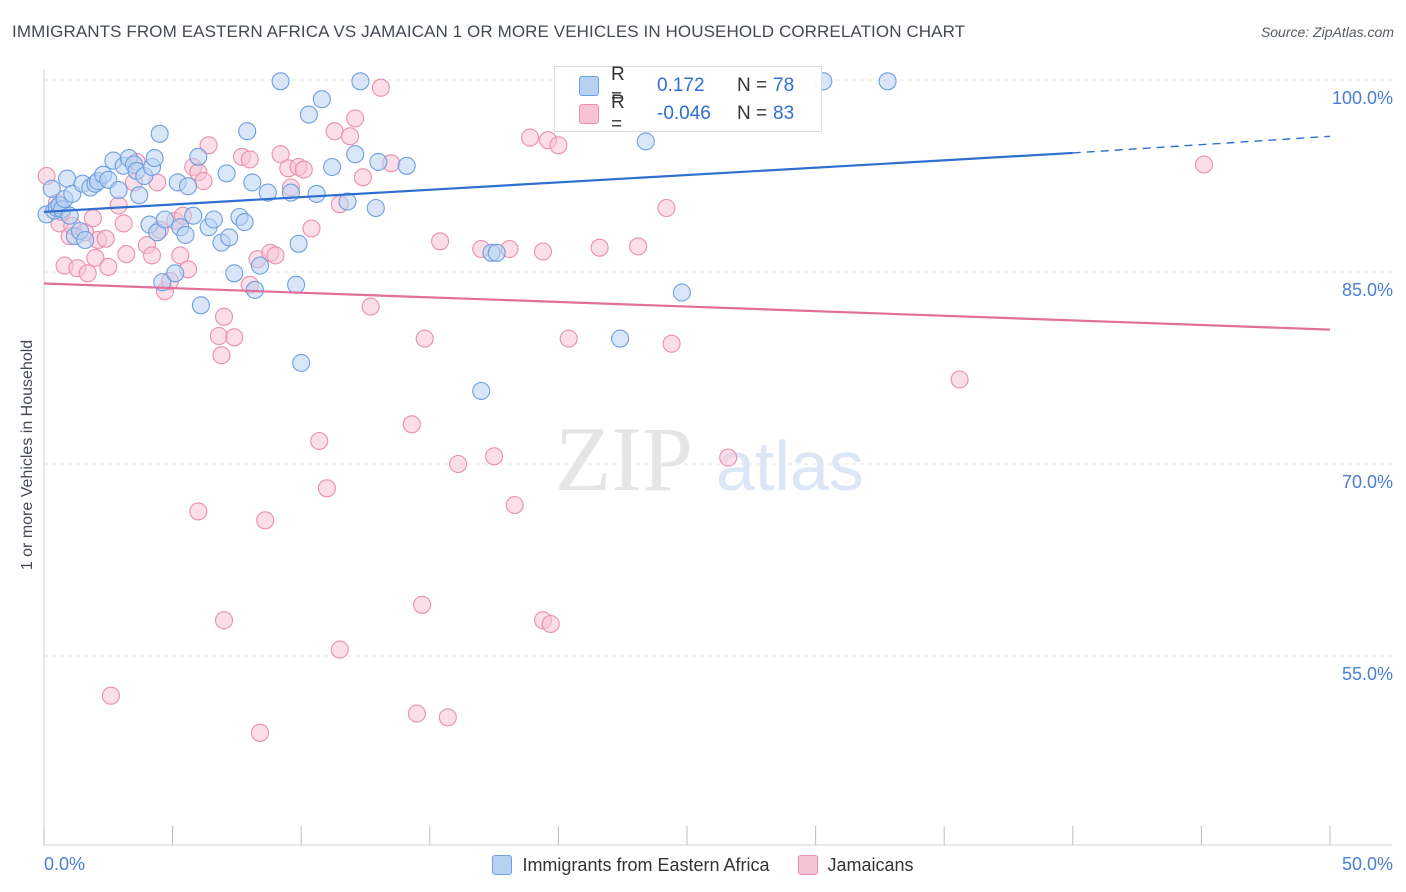 The width and height of the screenshot is (1406, 892). What do you see at coordinates (502, 865) in the screenshot?
I see `legend-swatch-eastern-africa` at bounding box center [502, 865].